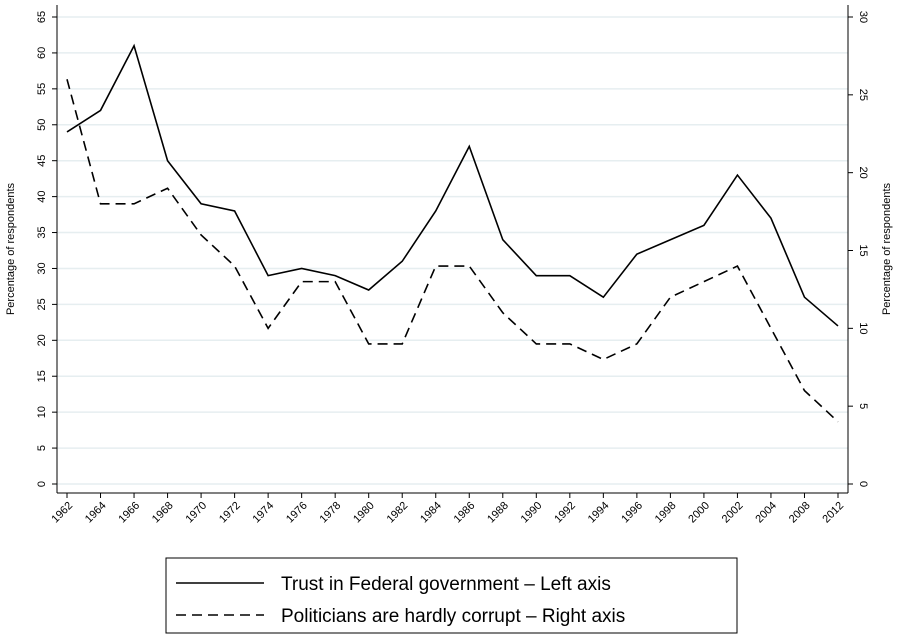  What do you see at coordinates (42, 125) in the screenshot?
I see `y-tick-label: 50` at bounding box center [42, 125].